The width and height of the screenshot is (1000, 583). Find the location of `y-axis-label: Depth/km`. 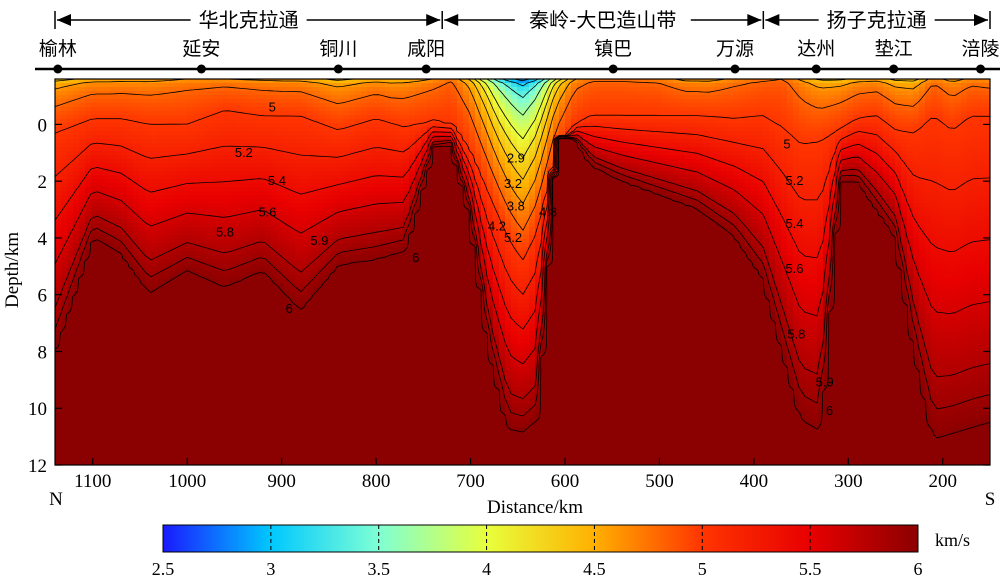

y-axis-label: Depth/km is located at coordinates (12, 270).